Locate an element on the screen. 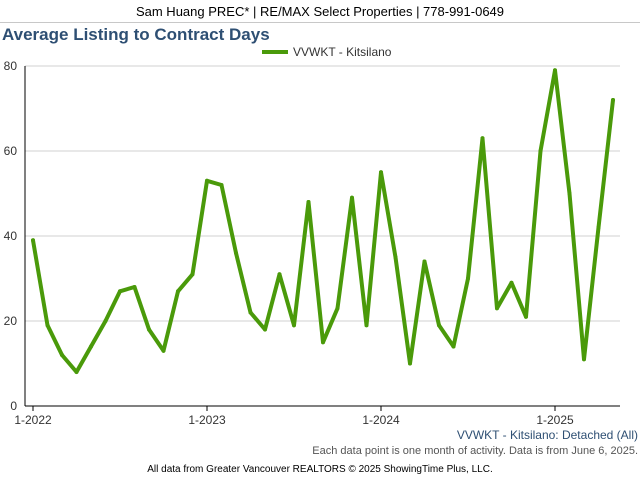  chart-title: Average Listing to Contract Days is located at coordinates (136, 34).